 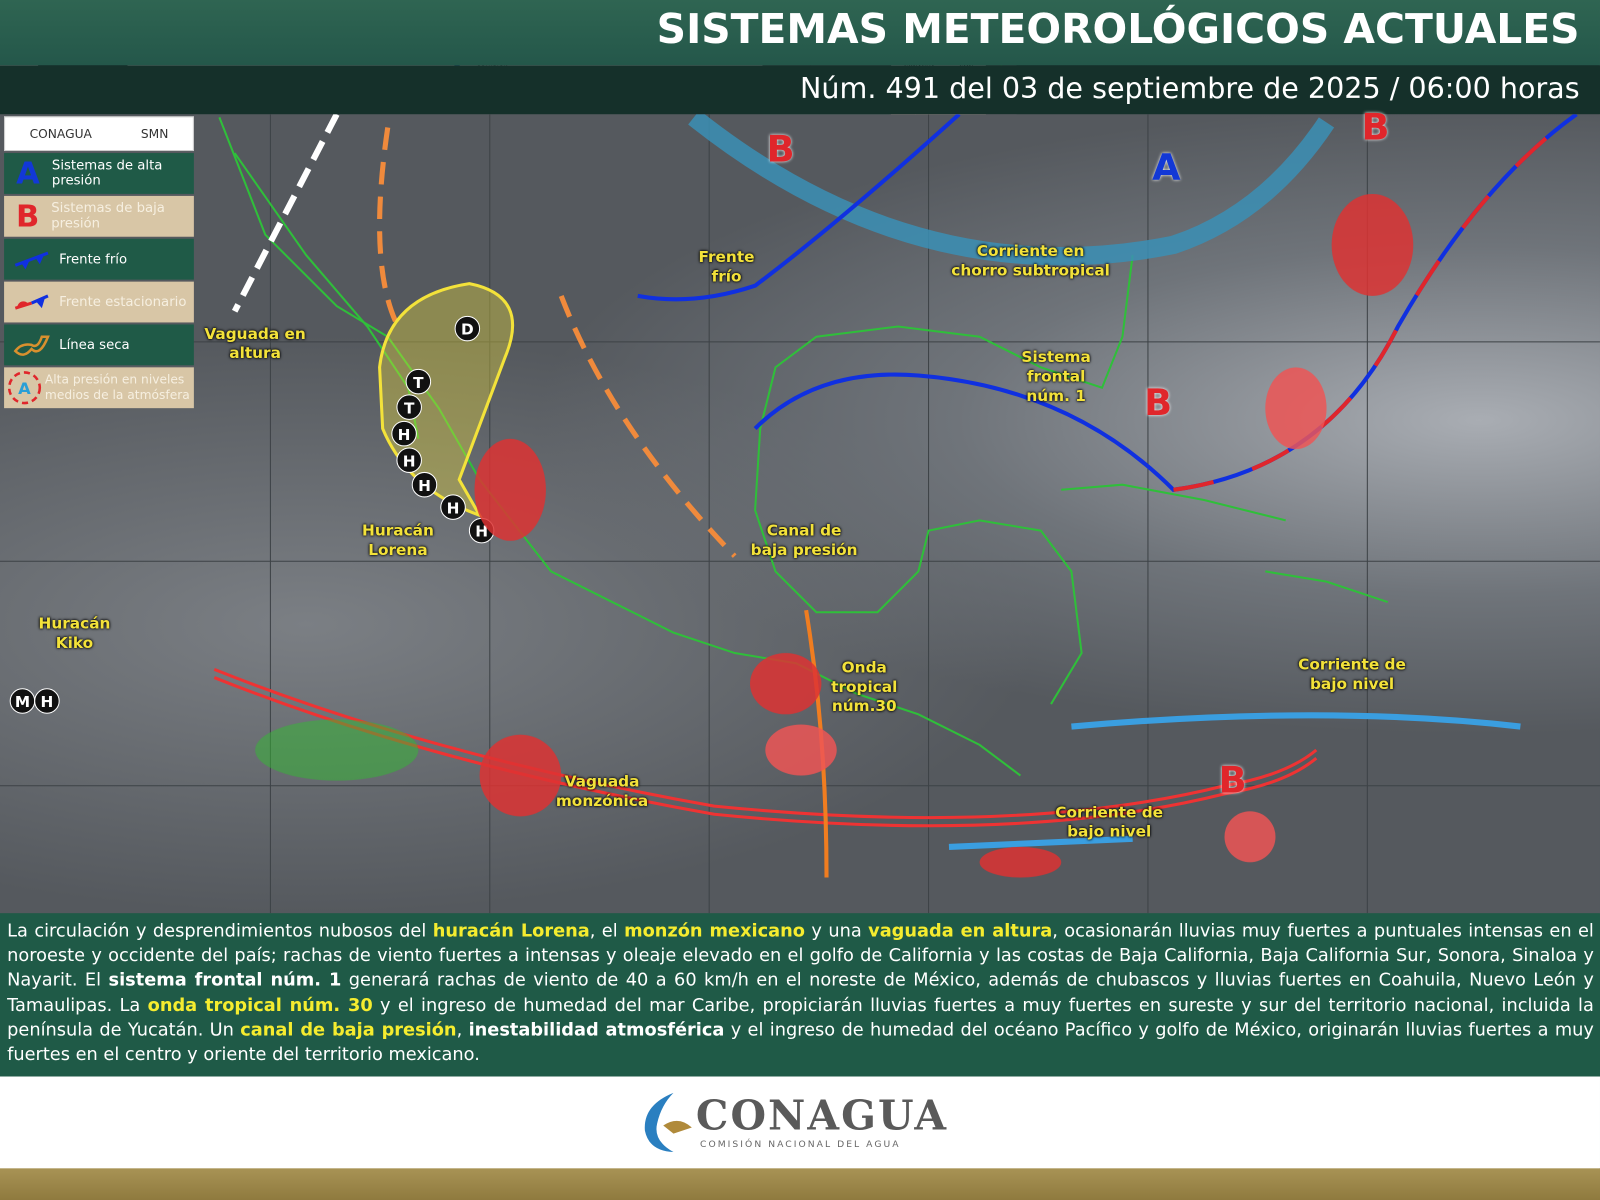 I want to click on bulletin-highlight: vaguada en altura, so click(x=960, y=931).